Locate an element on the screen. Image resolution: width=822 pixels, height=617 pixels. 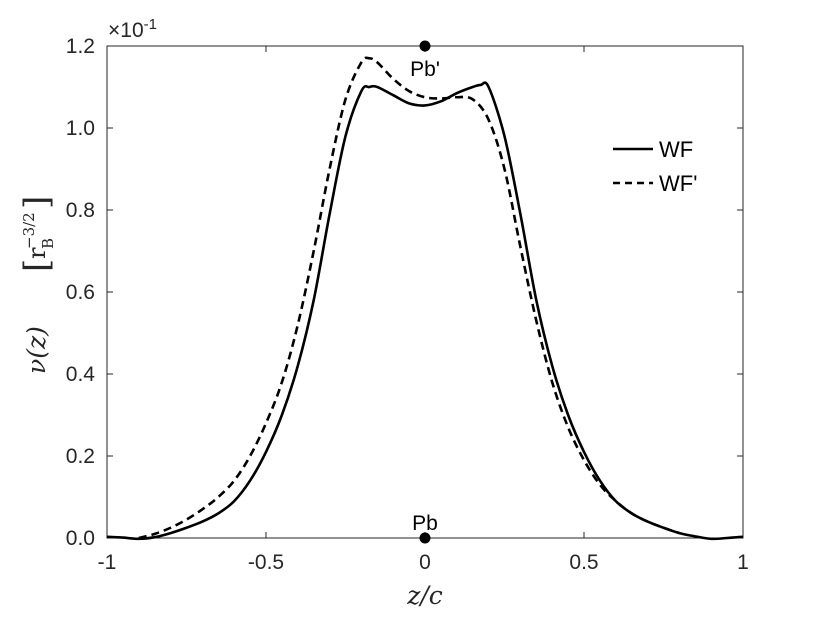
marker-label: Pb' is located at coordinates (425, 69).